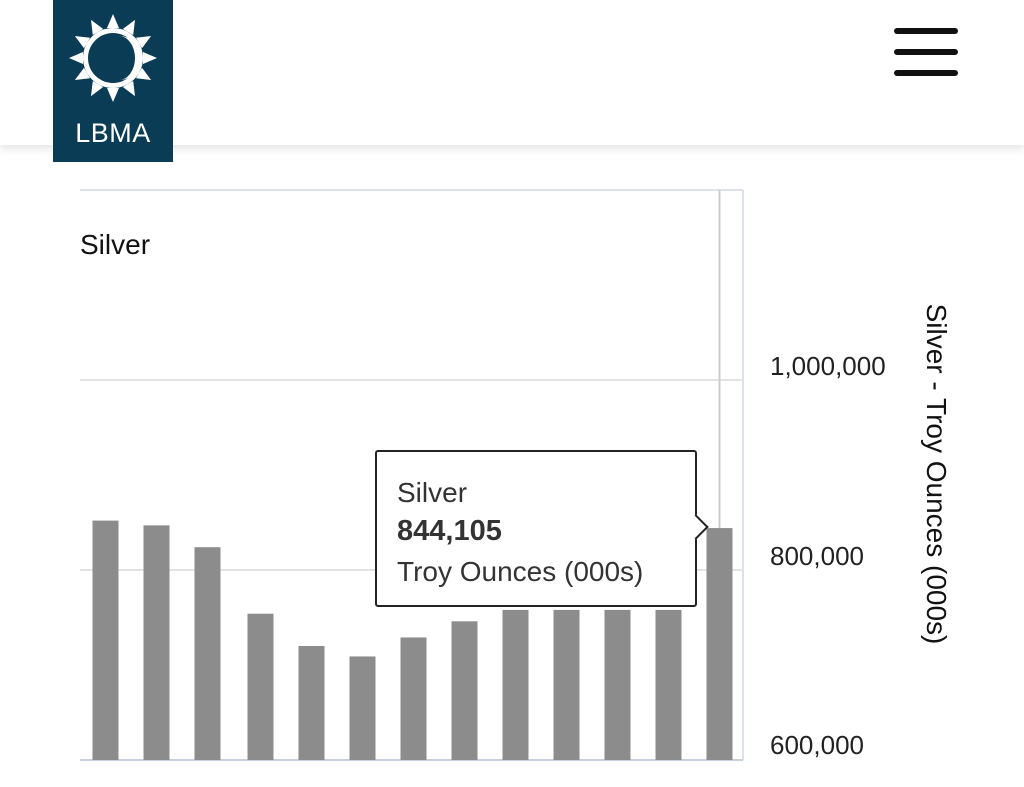  I want to click on lbma-logo: LBMA, so click(113, 81).